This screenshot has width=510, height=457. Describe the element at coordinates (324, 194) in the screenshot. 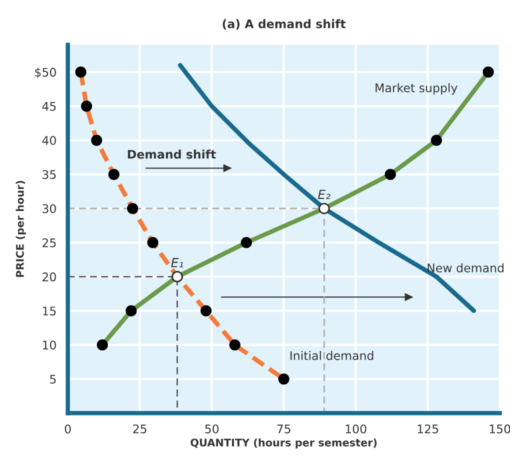

I see `annotation: E₂` at that location.